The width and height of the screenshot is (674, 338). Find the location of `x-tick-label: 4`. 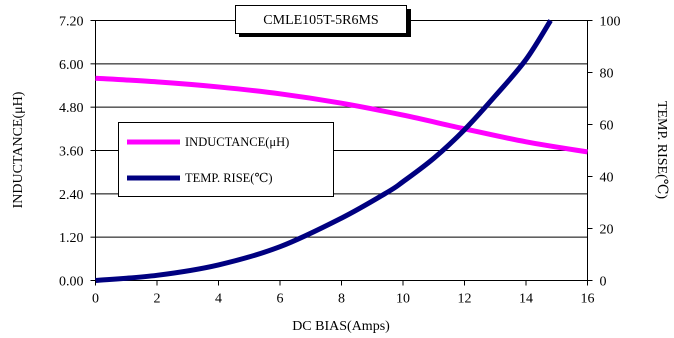

x-tick-label: 4 is located at coordinates (218, 299).